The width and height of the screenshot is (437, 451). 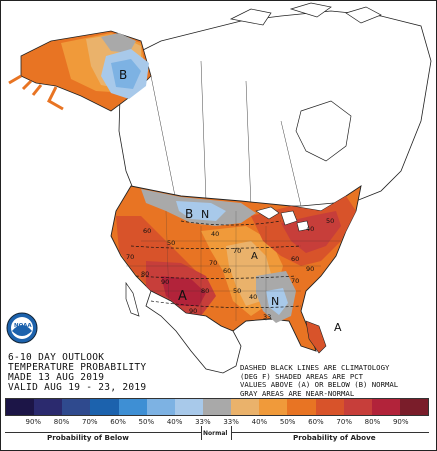 I want to click on florida-red-area, so click(x=316, y=337).